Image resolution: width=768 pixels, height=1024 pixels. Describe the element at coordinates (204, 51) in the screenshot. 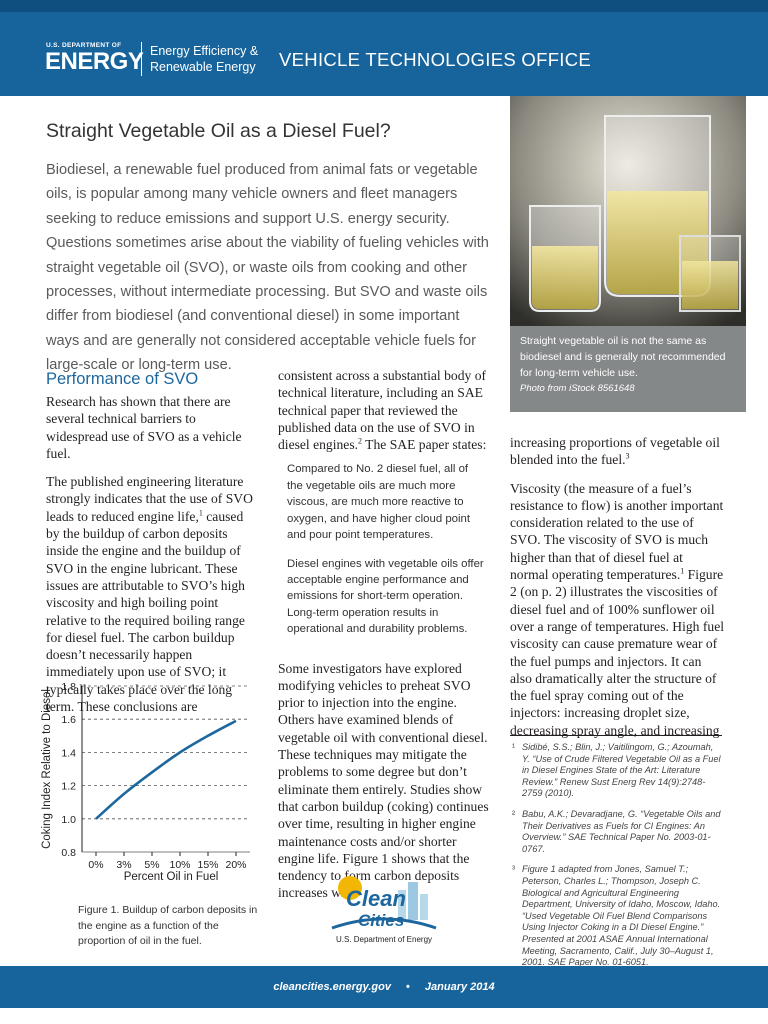

I see `office-line: Energy Efficiency &` at that location.